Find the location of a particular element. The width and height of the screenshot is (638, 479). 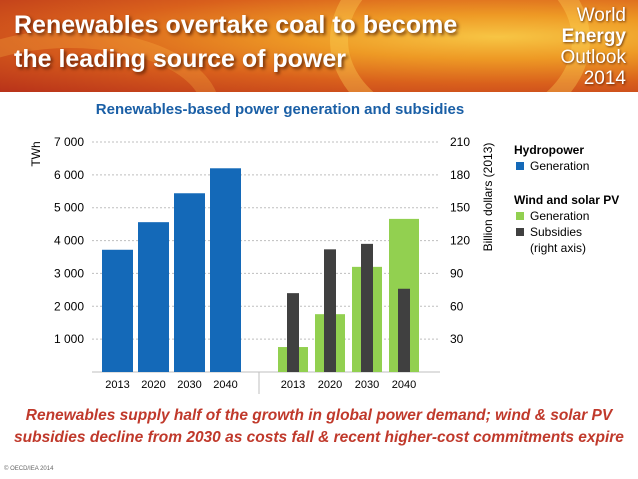

logo-line4: 2014 is located at coordinates (604, 78).